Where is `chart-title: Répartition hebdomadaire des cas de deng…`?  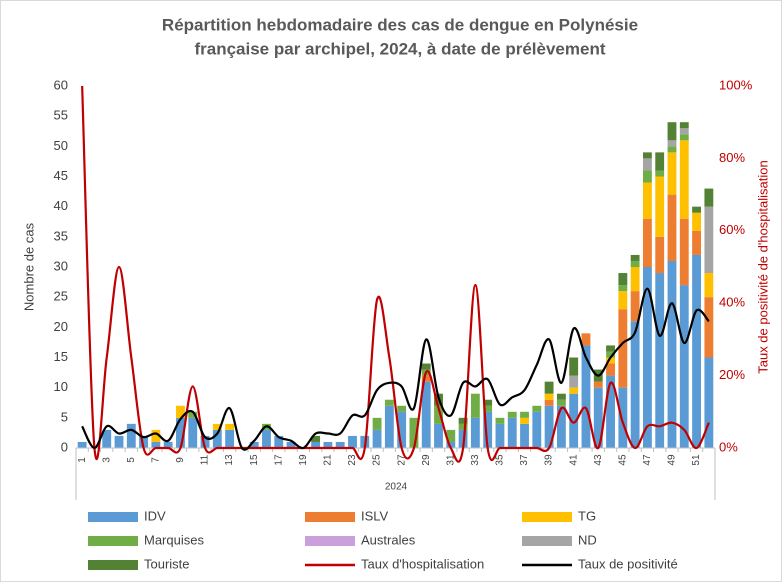
chart-title: Répartition hebdomadaire des cas de deng… is located at coordinates (400, 24).